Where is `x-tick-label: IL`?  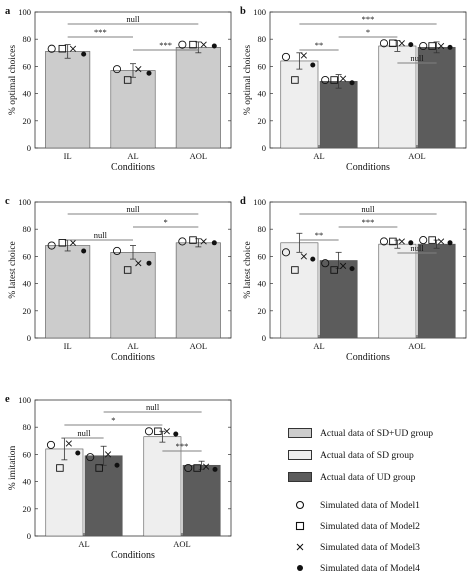 x-tick-label: IL is located at coordinates (68, 156).